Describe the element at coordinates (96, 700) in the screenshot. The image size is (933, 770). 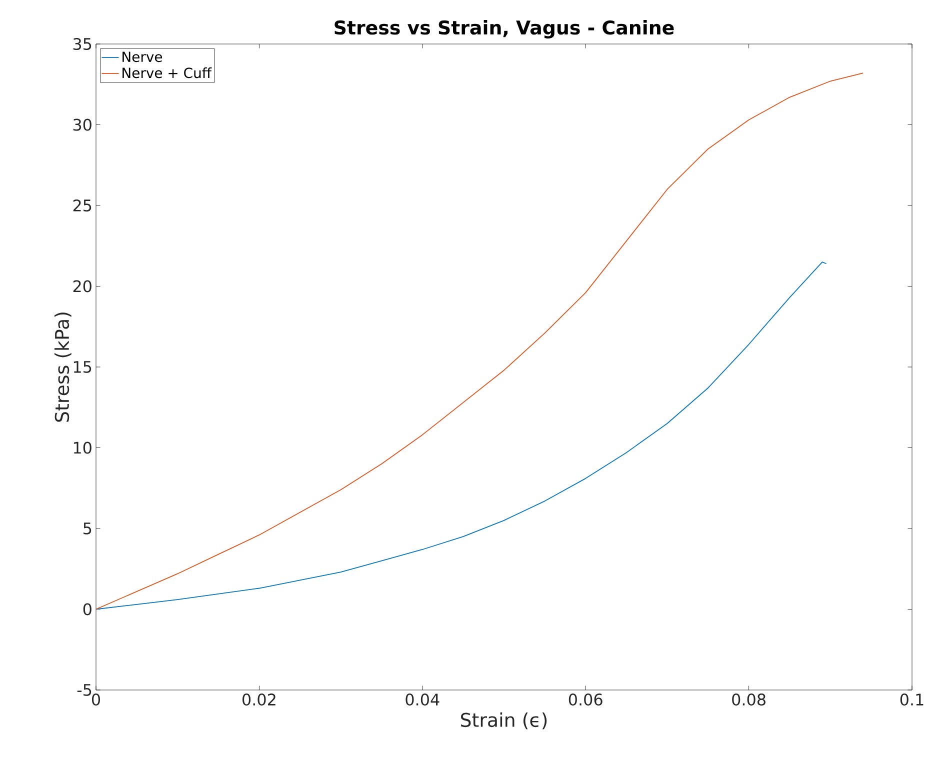
I see `x-tick-label: 0` at that location.